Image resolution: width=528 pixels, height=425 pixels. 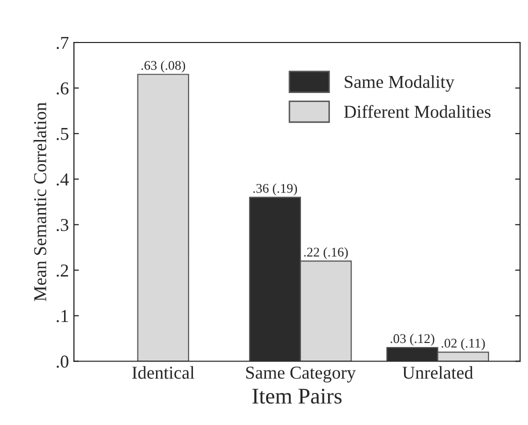 I want to click on y-tick-label: .4, so click(x=62, y=179).